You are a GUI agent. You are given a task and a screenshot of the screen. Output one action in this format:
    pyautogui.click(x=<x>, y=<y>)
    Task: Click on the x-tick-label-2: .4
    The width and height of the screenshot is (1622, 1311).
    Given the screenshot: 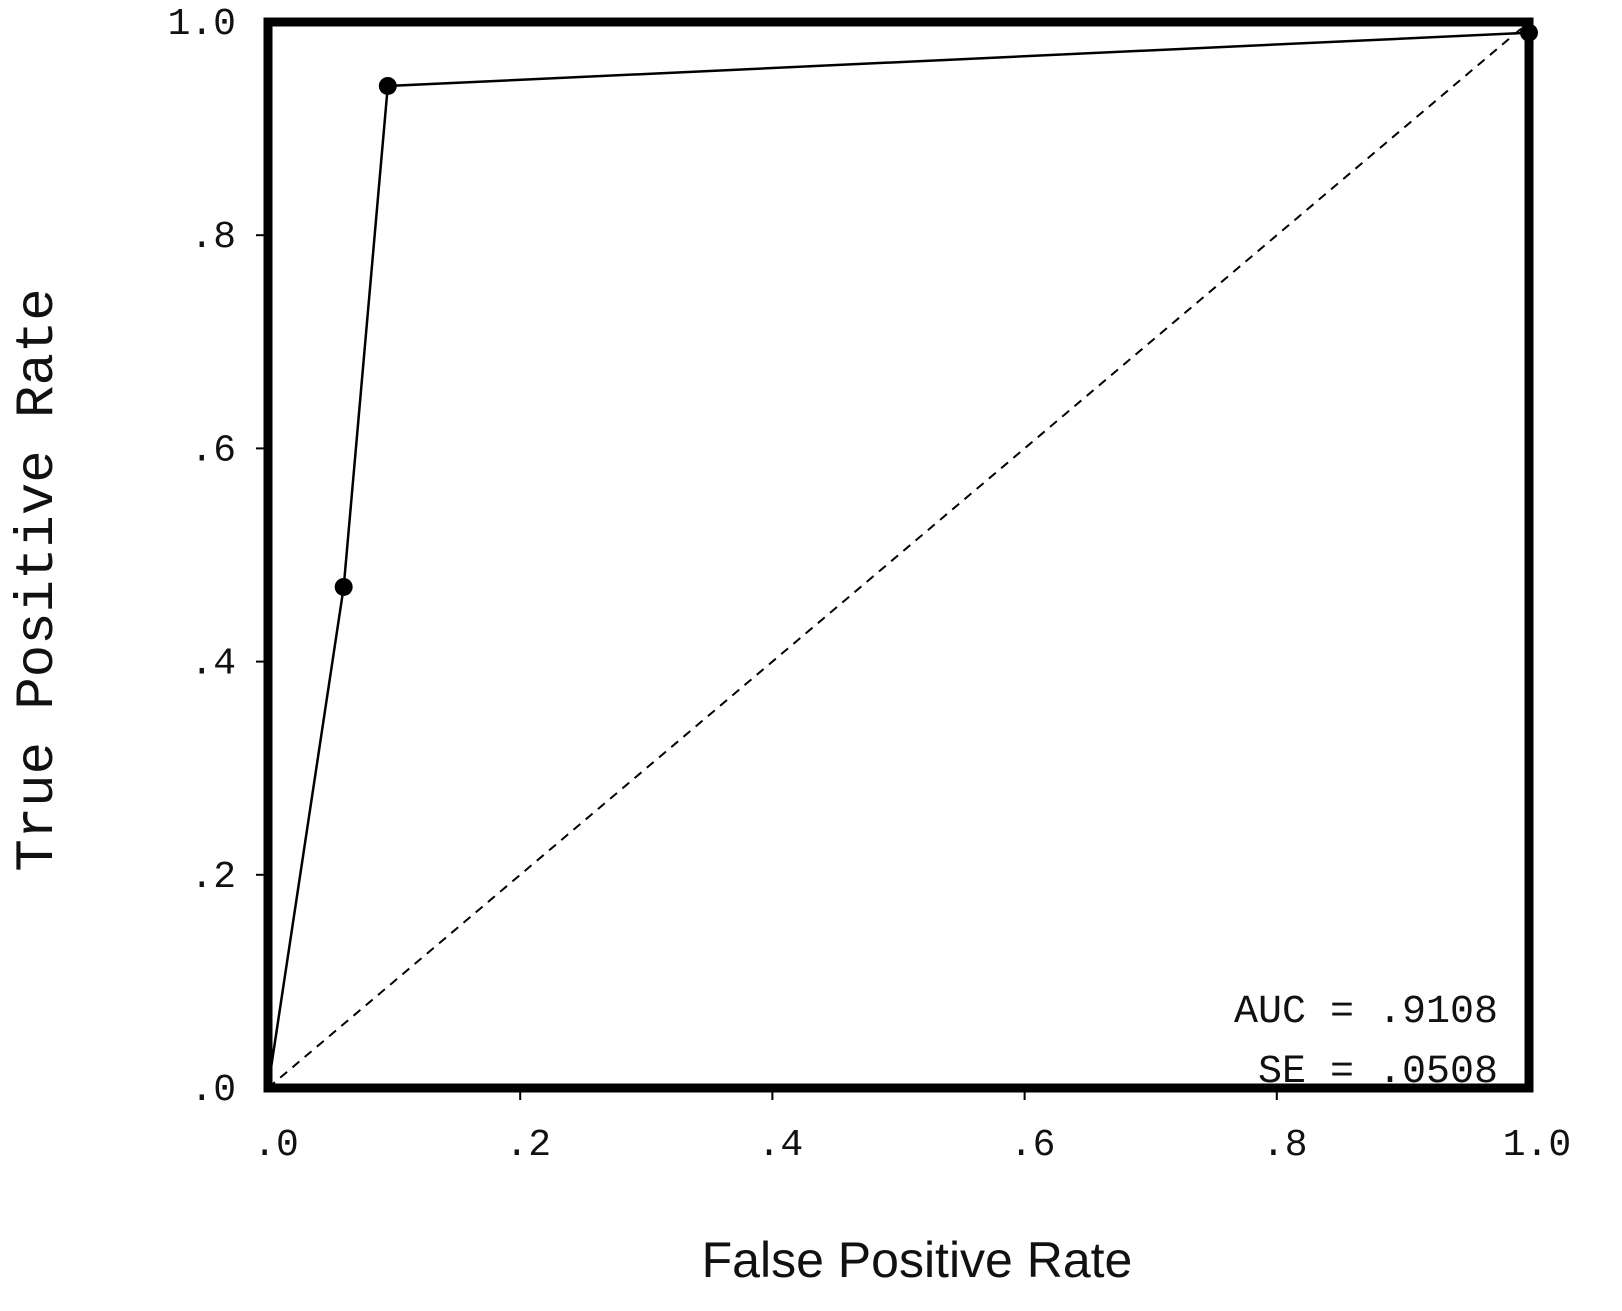 What is the action you would take?
    pyautogui.click(x=781, y=1145)
    